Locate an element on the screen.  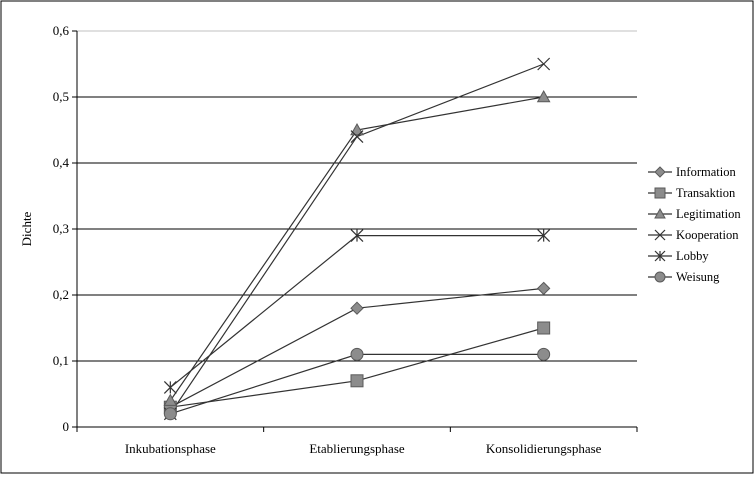
y-tick-label: 0 is located at coordinates (66, 426).